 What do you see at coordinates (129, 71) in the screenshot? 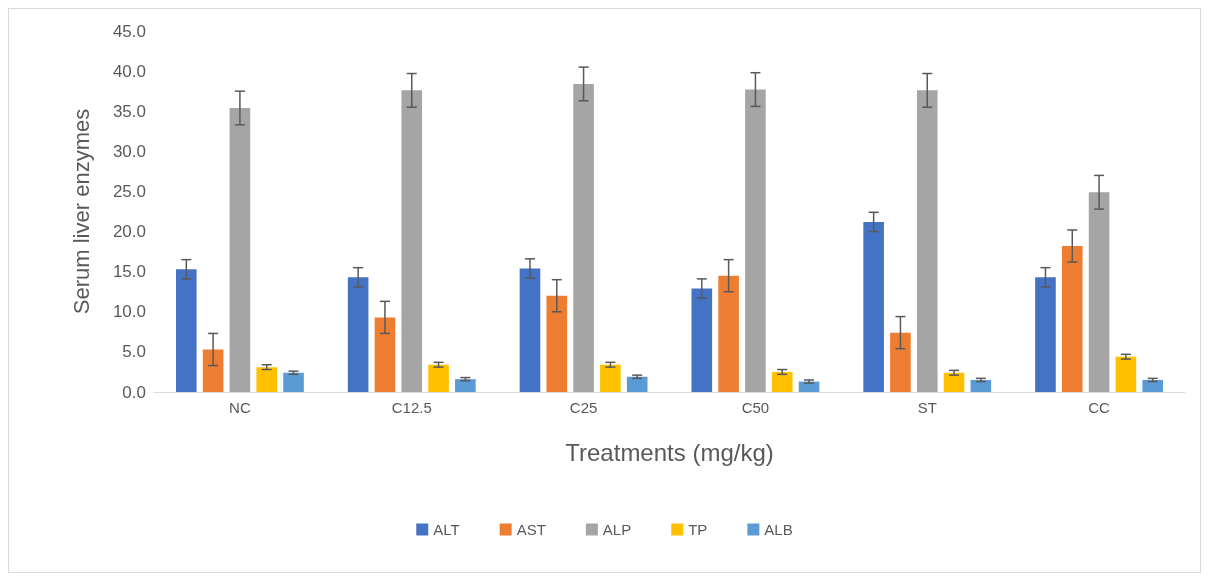
I see `y-tick-label: 40.0` at bounding box center [129, 71].